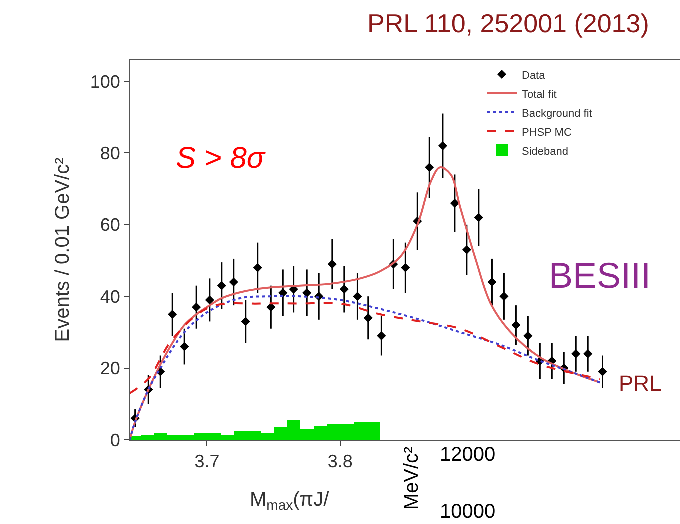 This screenshot has height=524, width=680. What do you see at coordinates (600, 275) in the screenshot?
I see `annotation: BESIII` at bounding box center [600, 275].